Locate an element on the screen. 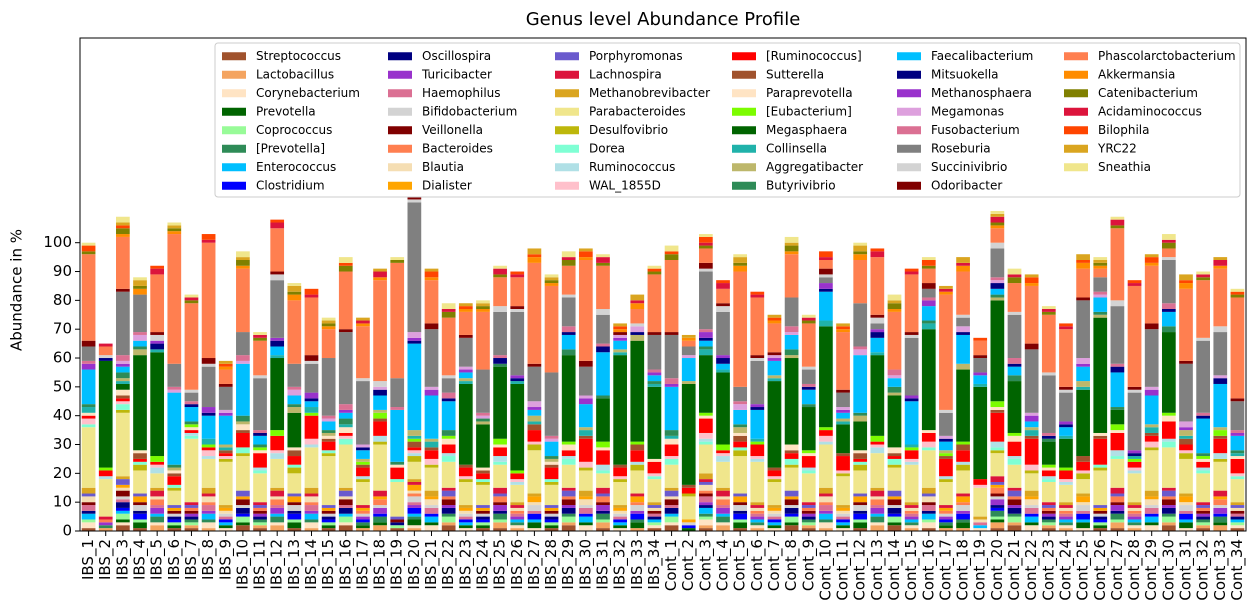 The width and height of the screenshot is (1247, 615). x-tick-label: IBS_15 is located at coordinates (328, 564).